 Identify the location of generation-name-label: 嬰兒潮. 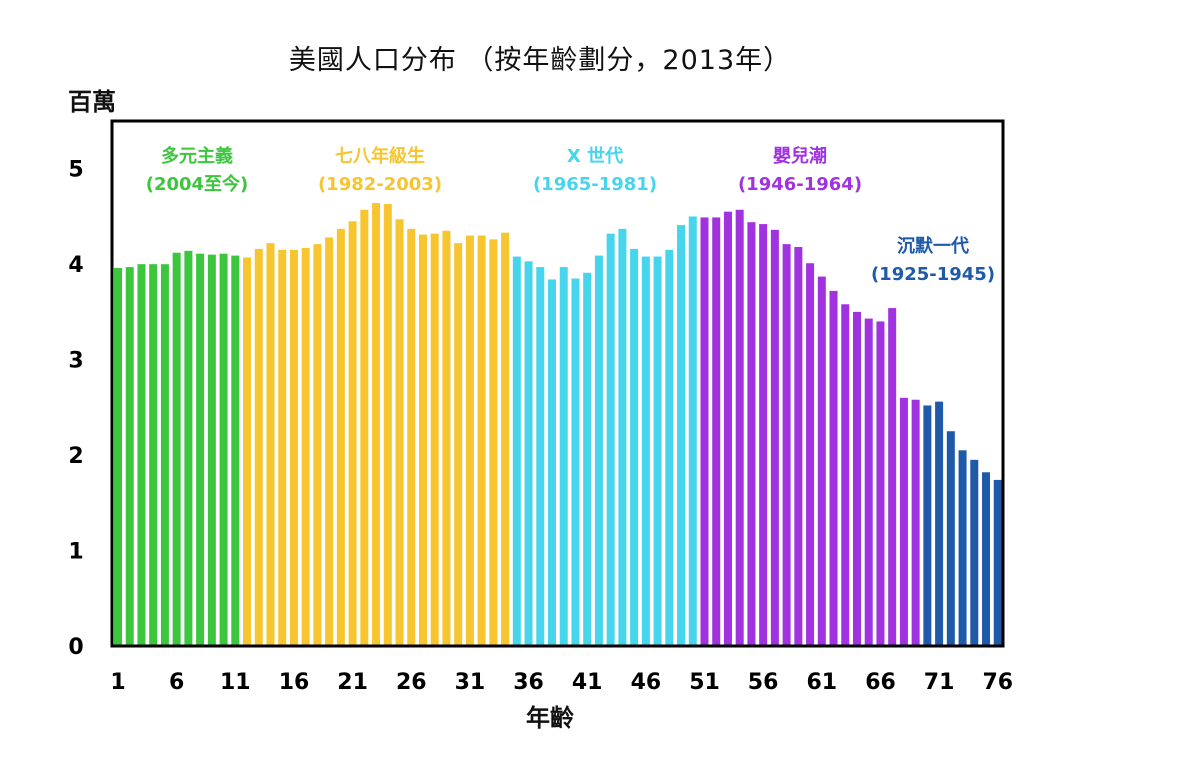
(800, 156).